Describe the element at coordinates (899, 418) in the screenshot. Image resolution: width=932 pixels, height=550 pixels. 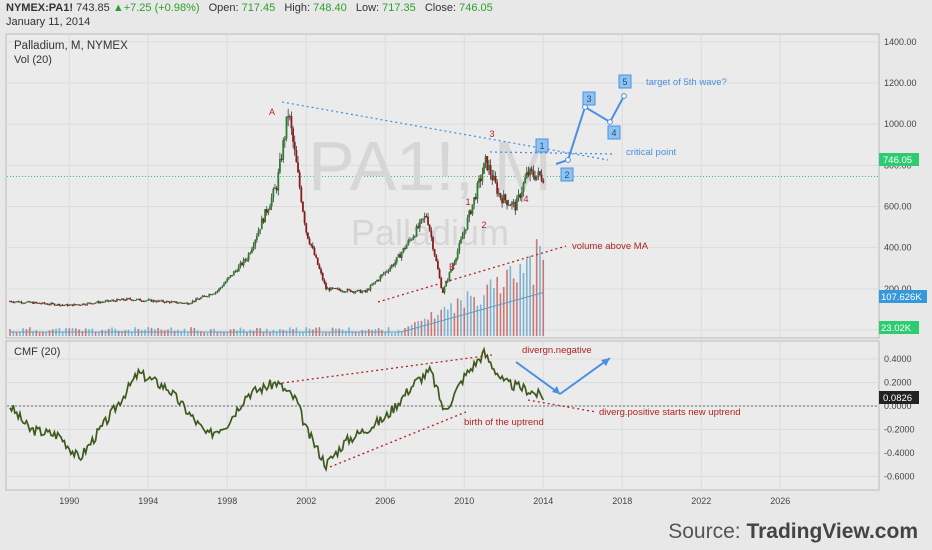
I see `cmf-axis: 0.4000 0.2000 0.0000 -0.2000 -0.4000 -0.6000` at that location.